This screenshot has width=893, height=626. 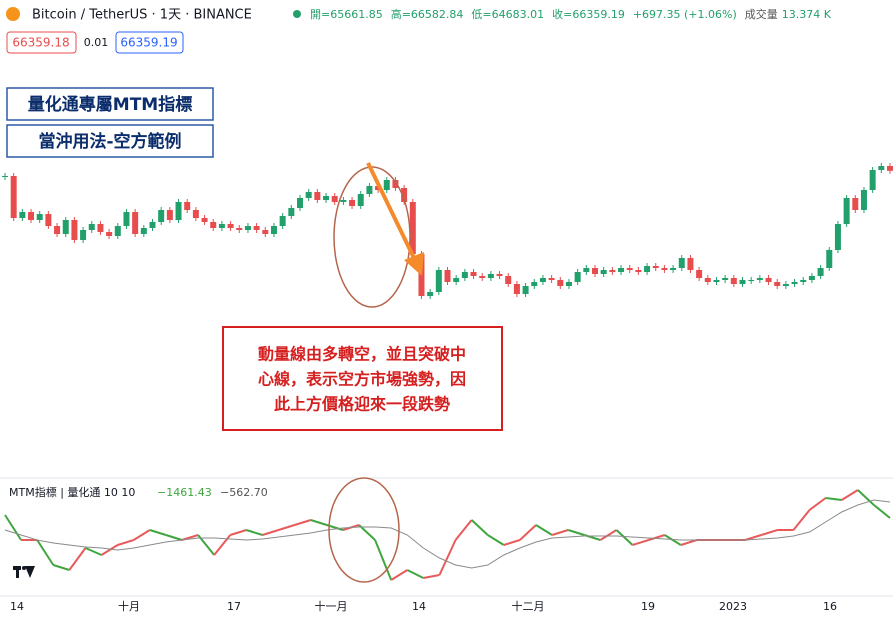 I want to click on spread: 0.01, so click(x=96, y=42).